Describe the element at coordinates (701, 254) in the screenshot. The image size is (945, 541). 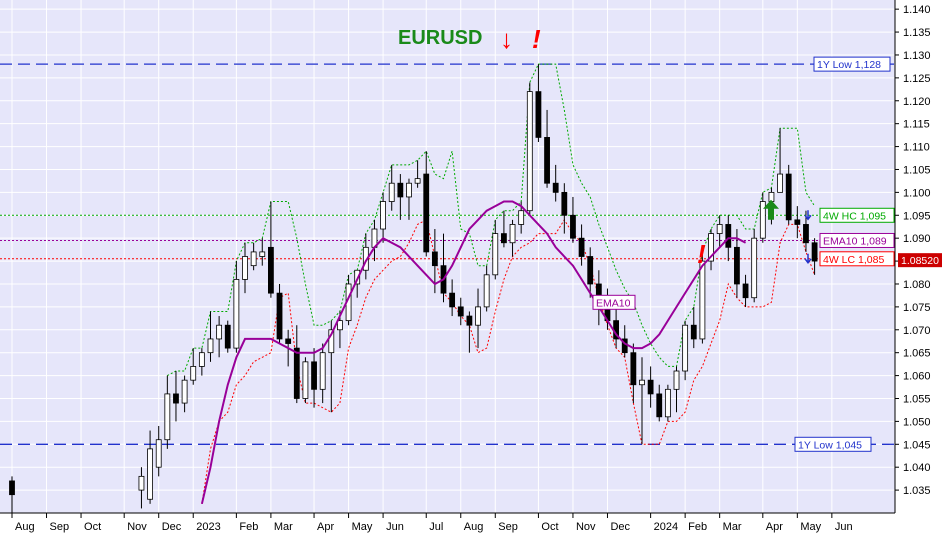
I see `red-exclamation-mark: !` at that location.